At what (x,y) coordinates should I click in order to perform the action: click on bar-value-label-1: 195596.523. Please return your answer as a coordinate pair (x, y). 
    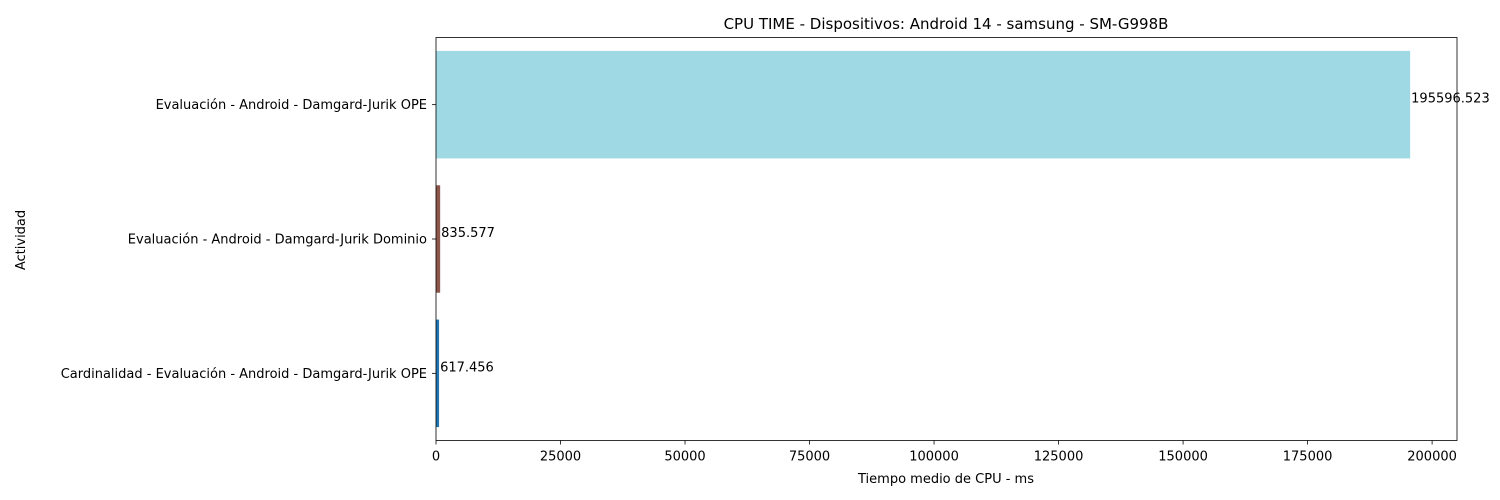
    Looking at the image, I should click on (1450, 99).